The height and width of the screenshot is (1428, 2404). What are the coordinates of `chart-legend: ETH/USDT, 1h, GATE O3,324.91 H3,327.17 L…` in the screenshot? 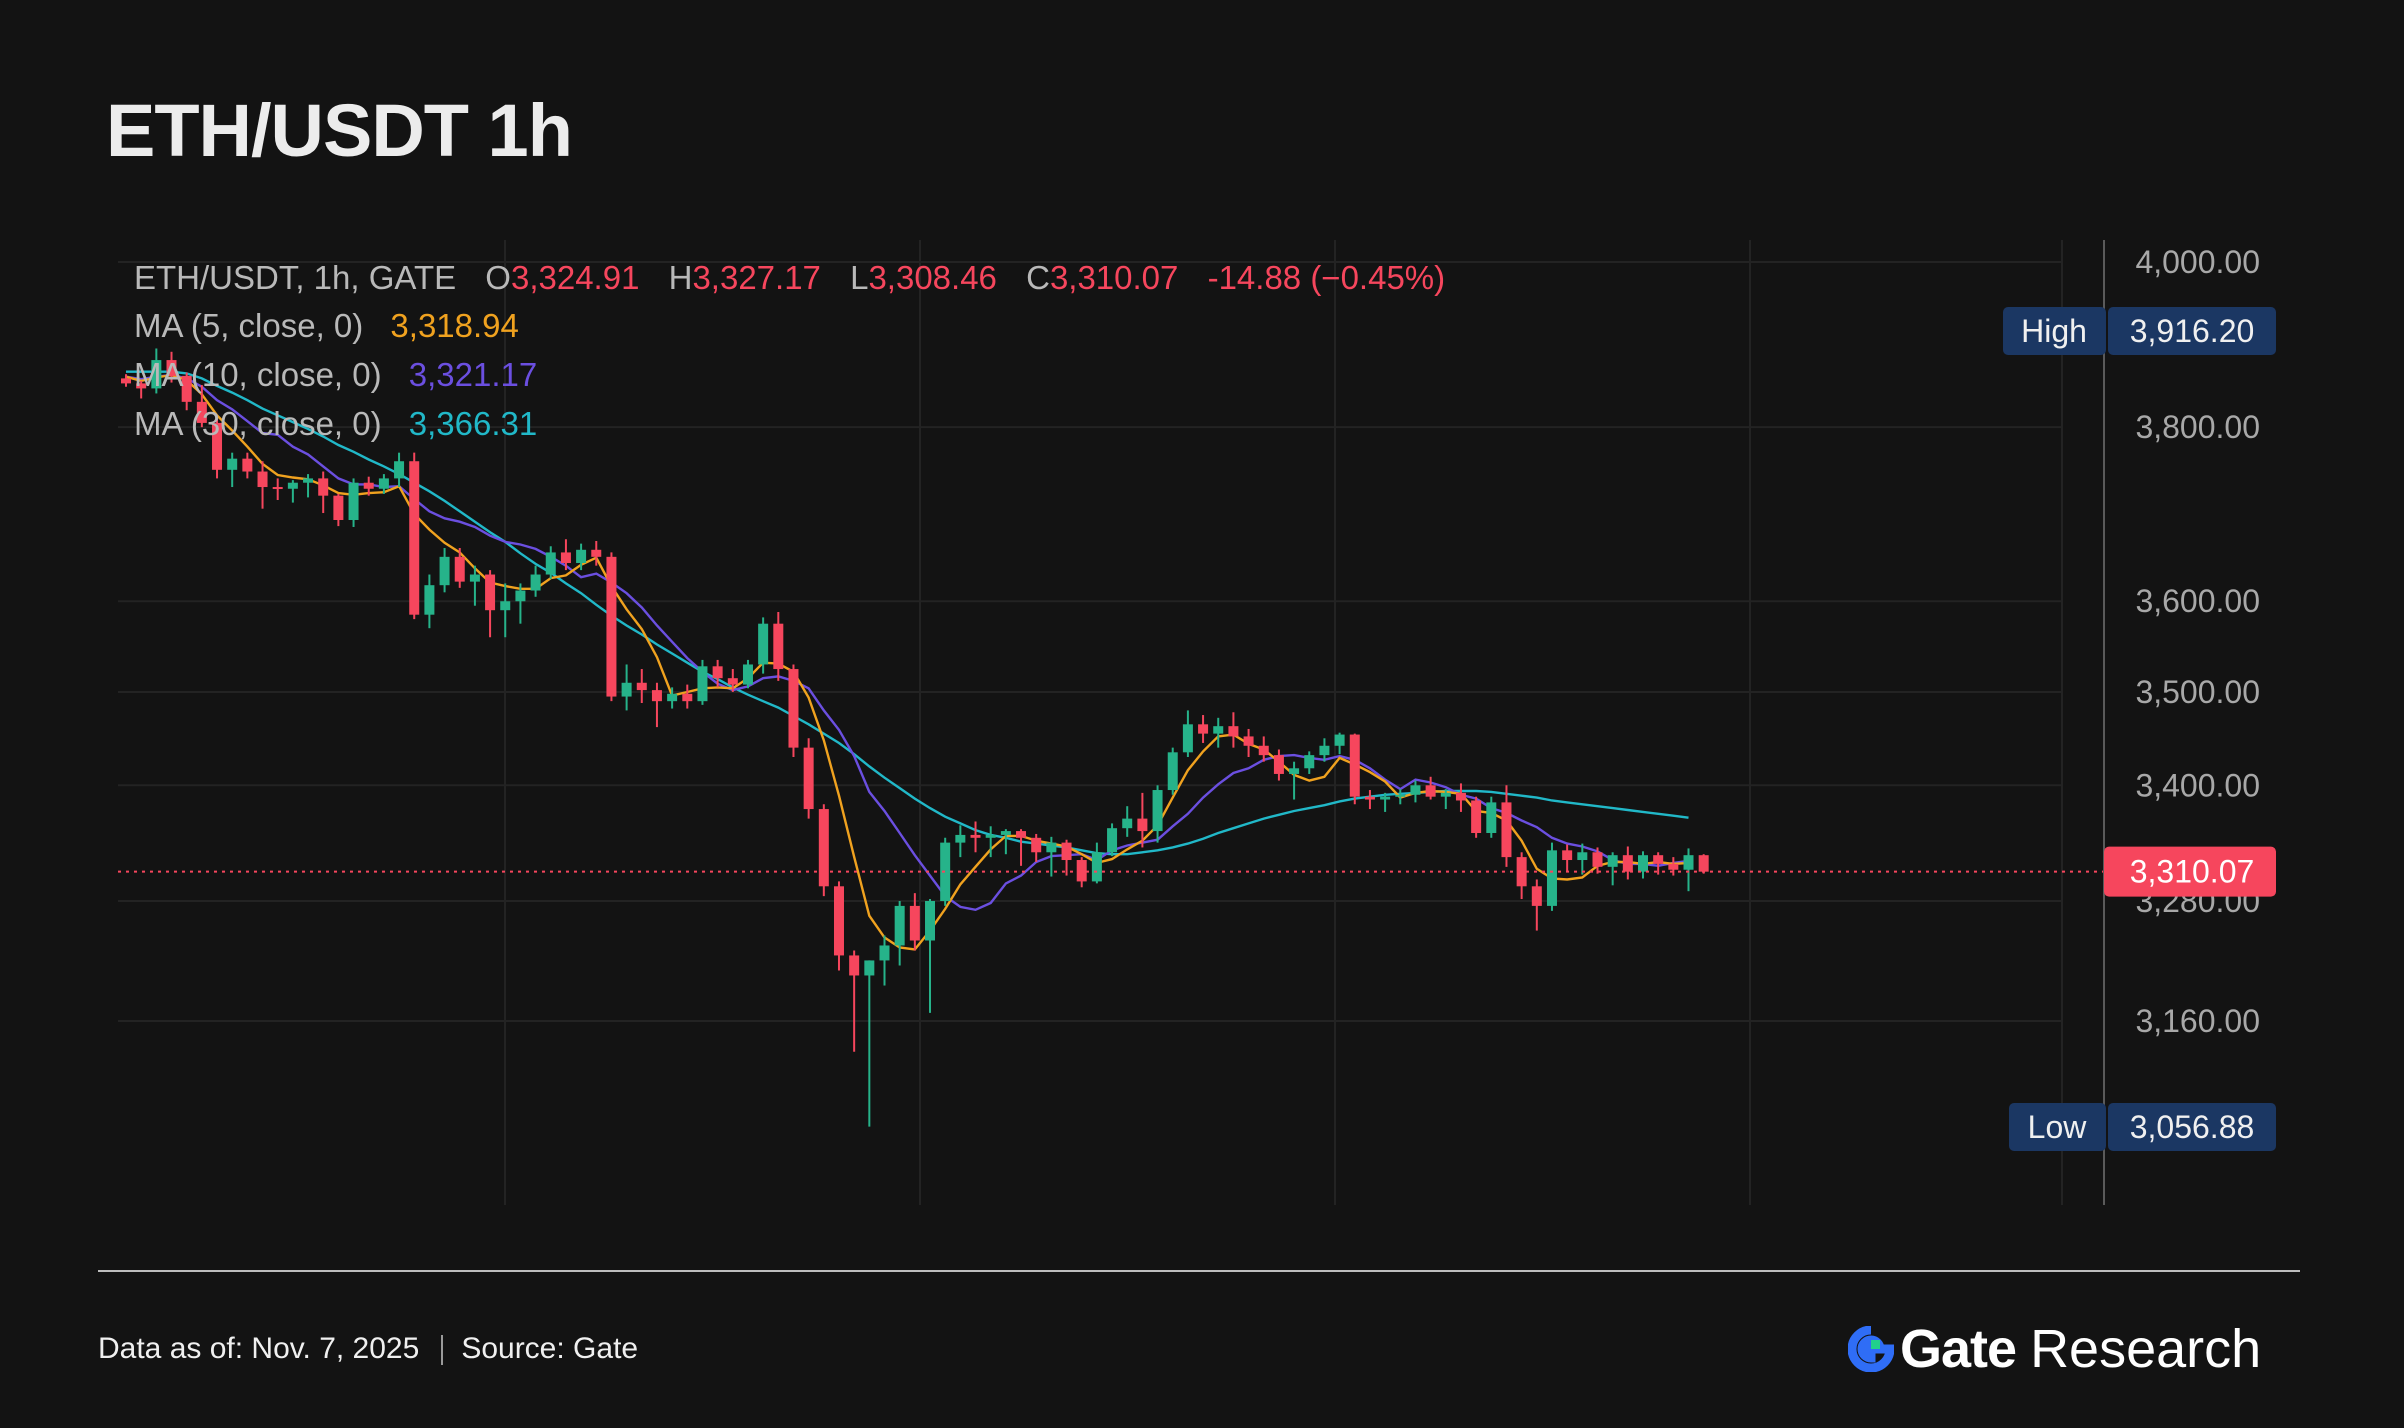 It's located at (789, 350).